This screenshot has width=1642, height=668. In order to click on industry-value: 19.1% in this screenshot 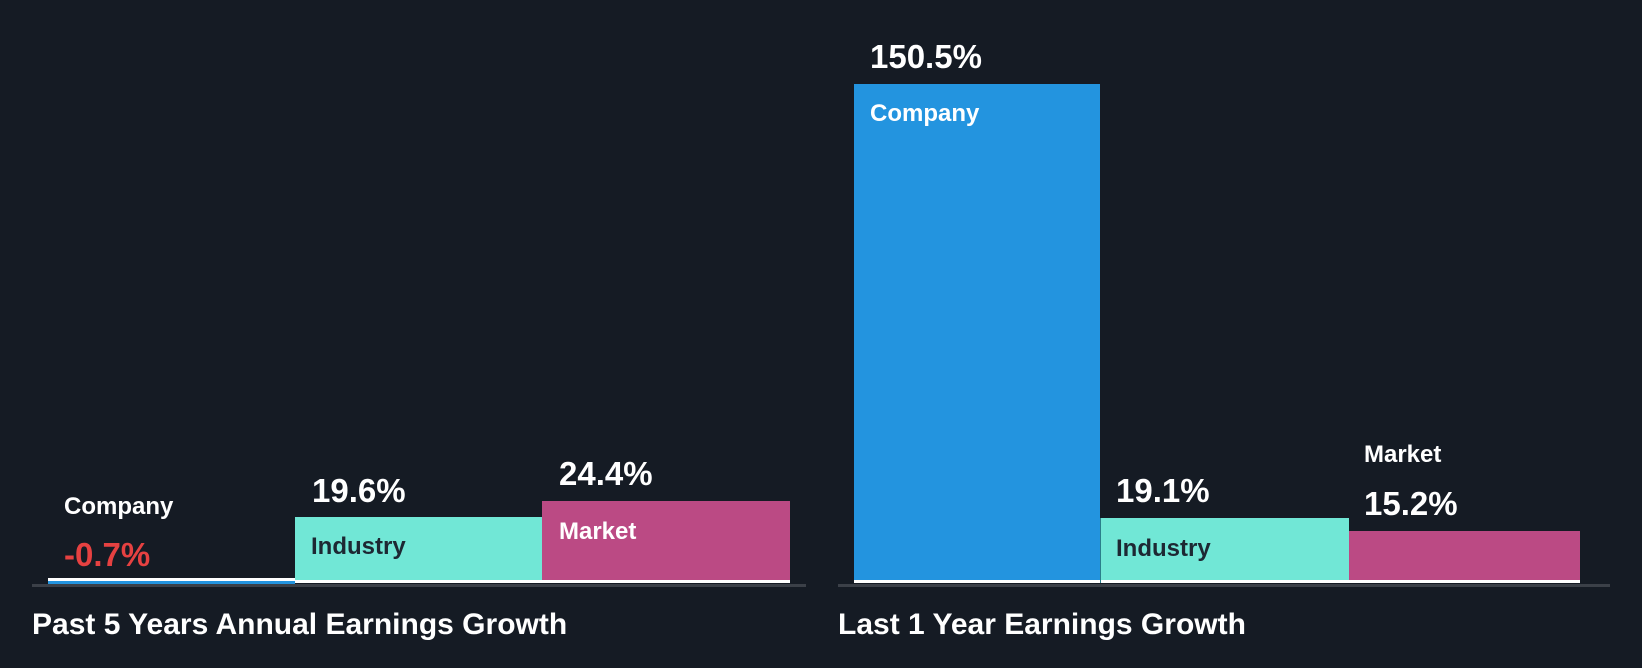, I will do `click(1163, 490)`.